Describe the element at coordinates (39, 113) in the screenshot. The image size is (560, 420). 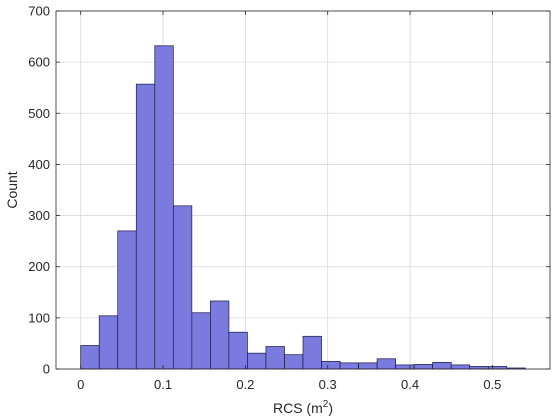
I see `y-tick-label: 500` at that location.